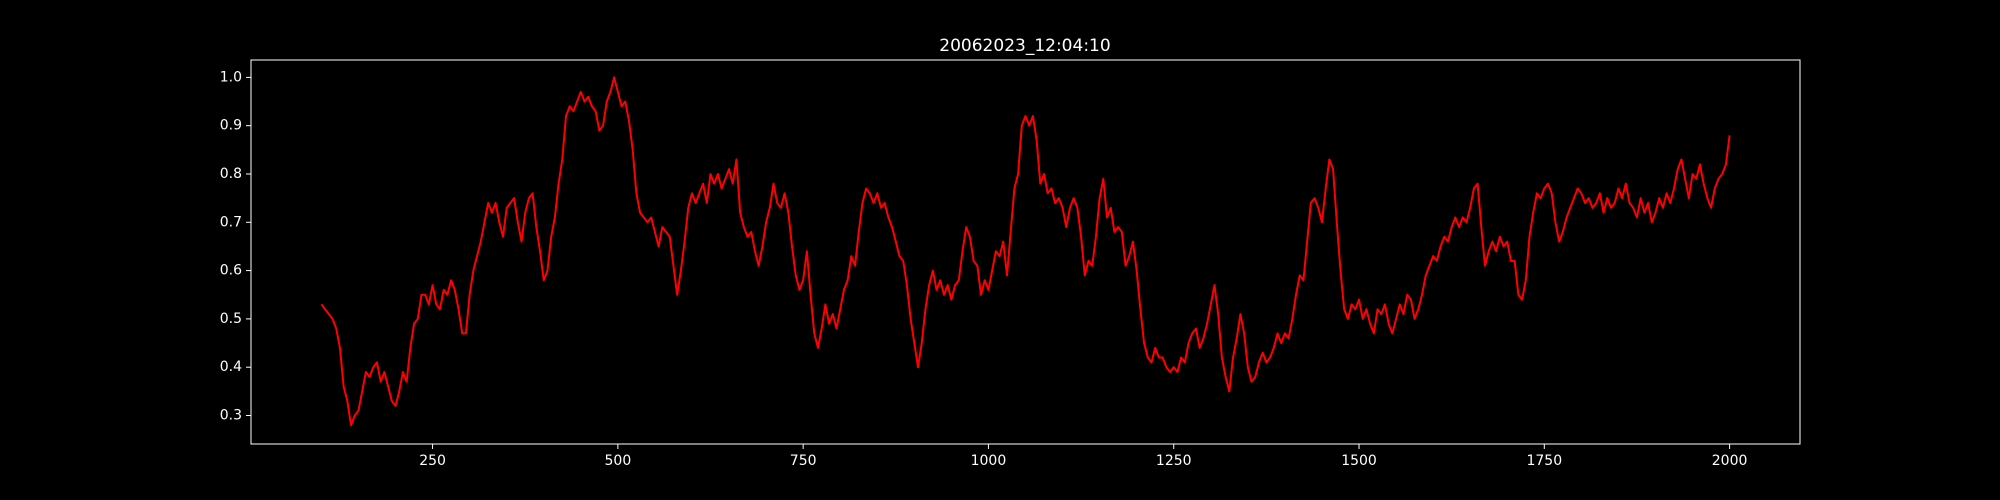 This screenshot has height=500, width=2000. Describe the element at coordinates (231, 222) in the screenshot. I see `y-tick-label: 0.7` at that location.